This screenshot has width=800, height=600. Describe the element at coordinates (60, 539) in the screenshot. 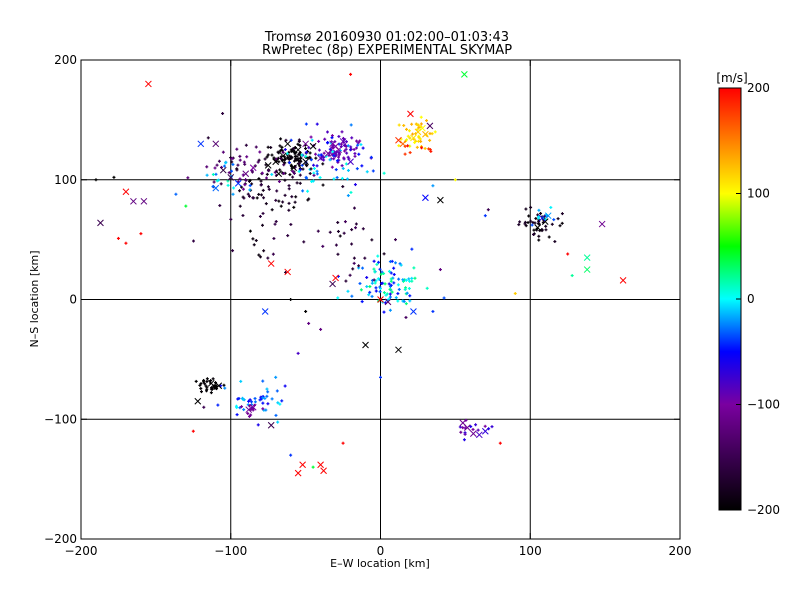

I see `y-tick-label: −200` at that location.